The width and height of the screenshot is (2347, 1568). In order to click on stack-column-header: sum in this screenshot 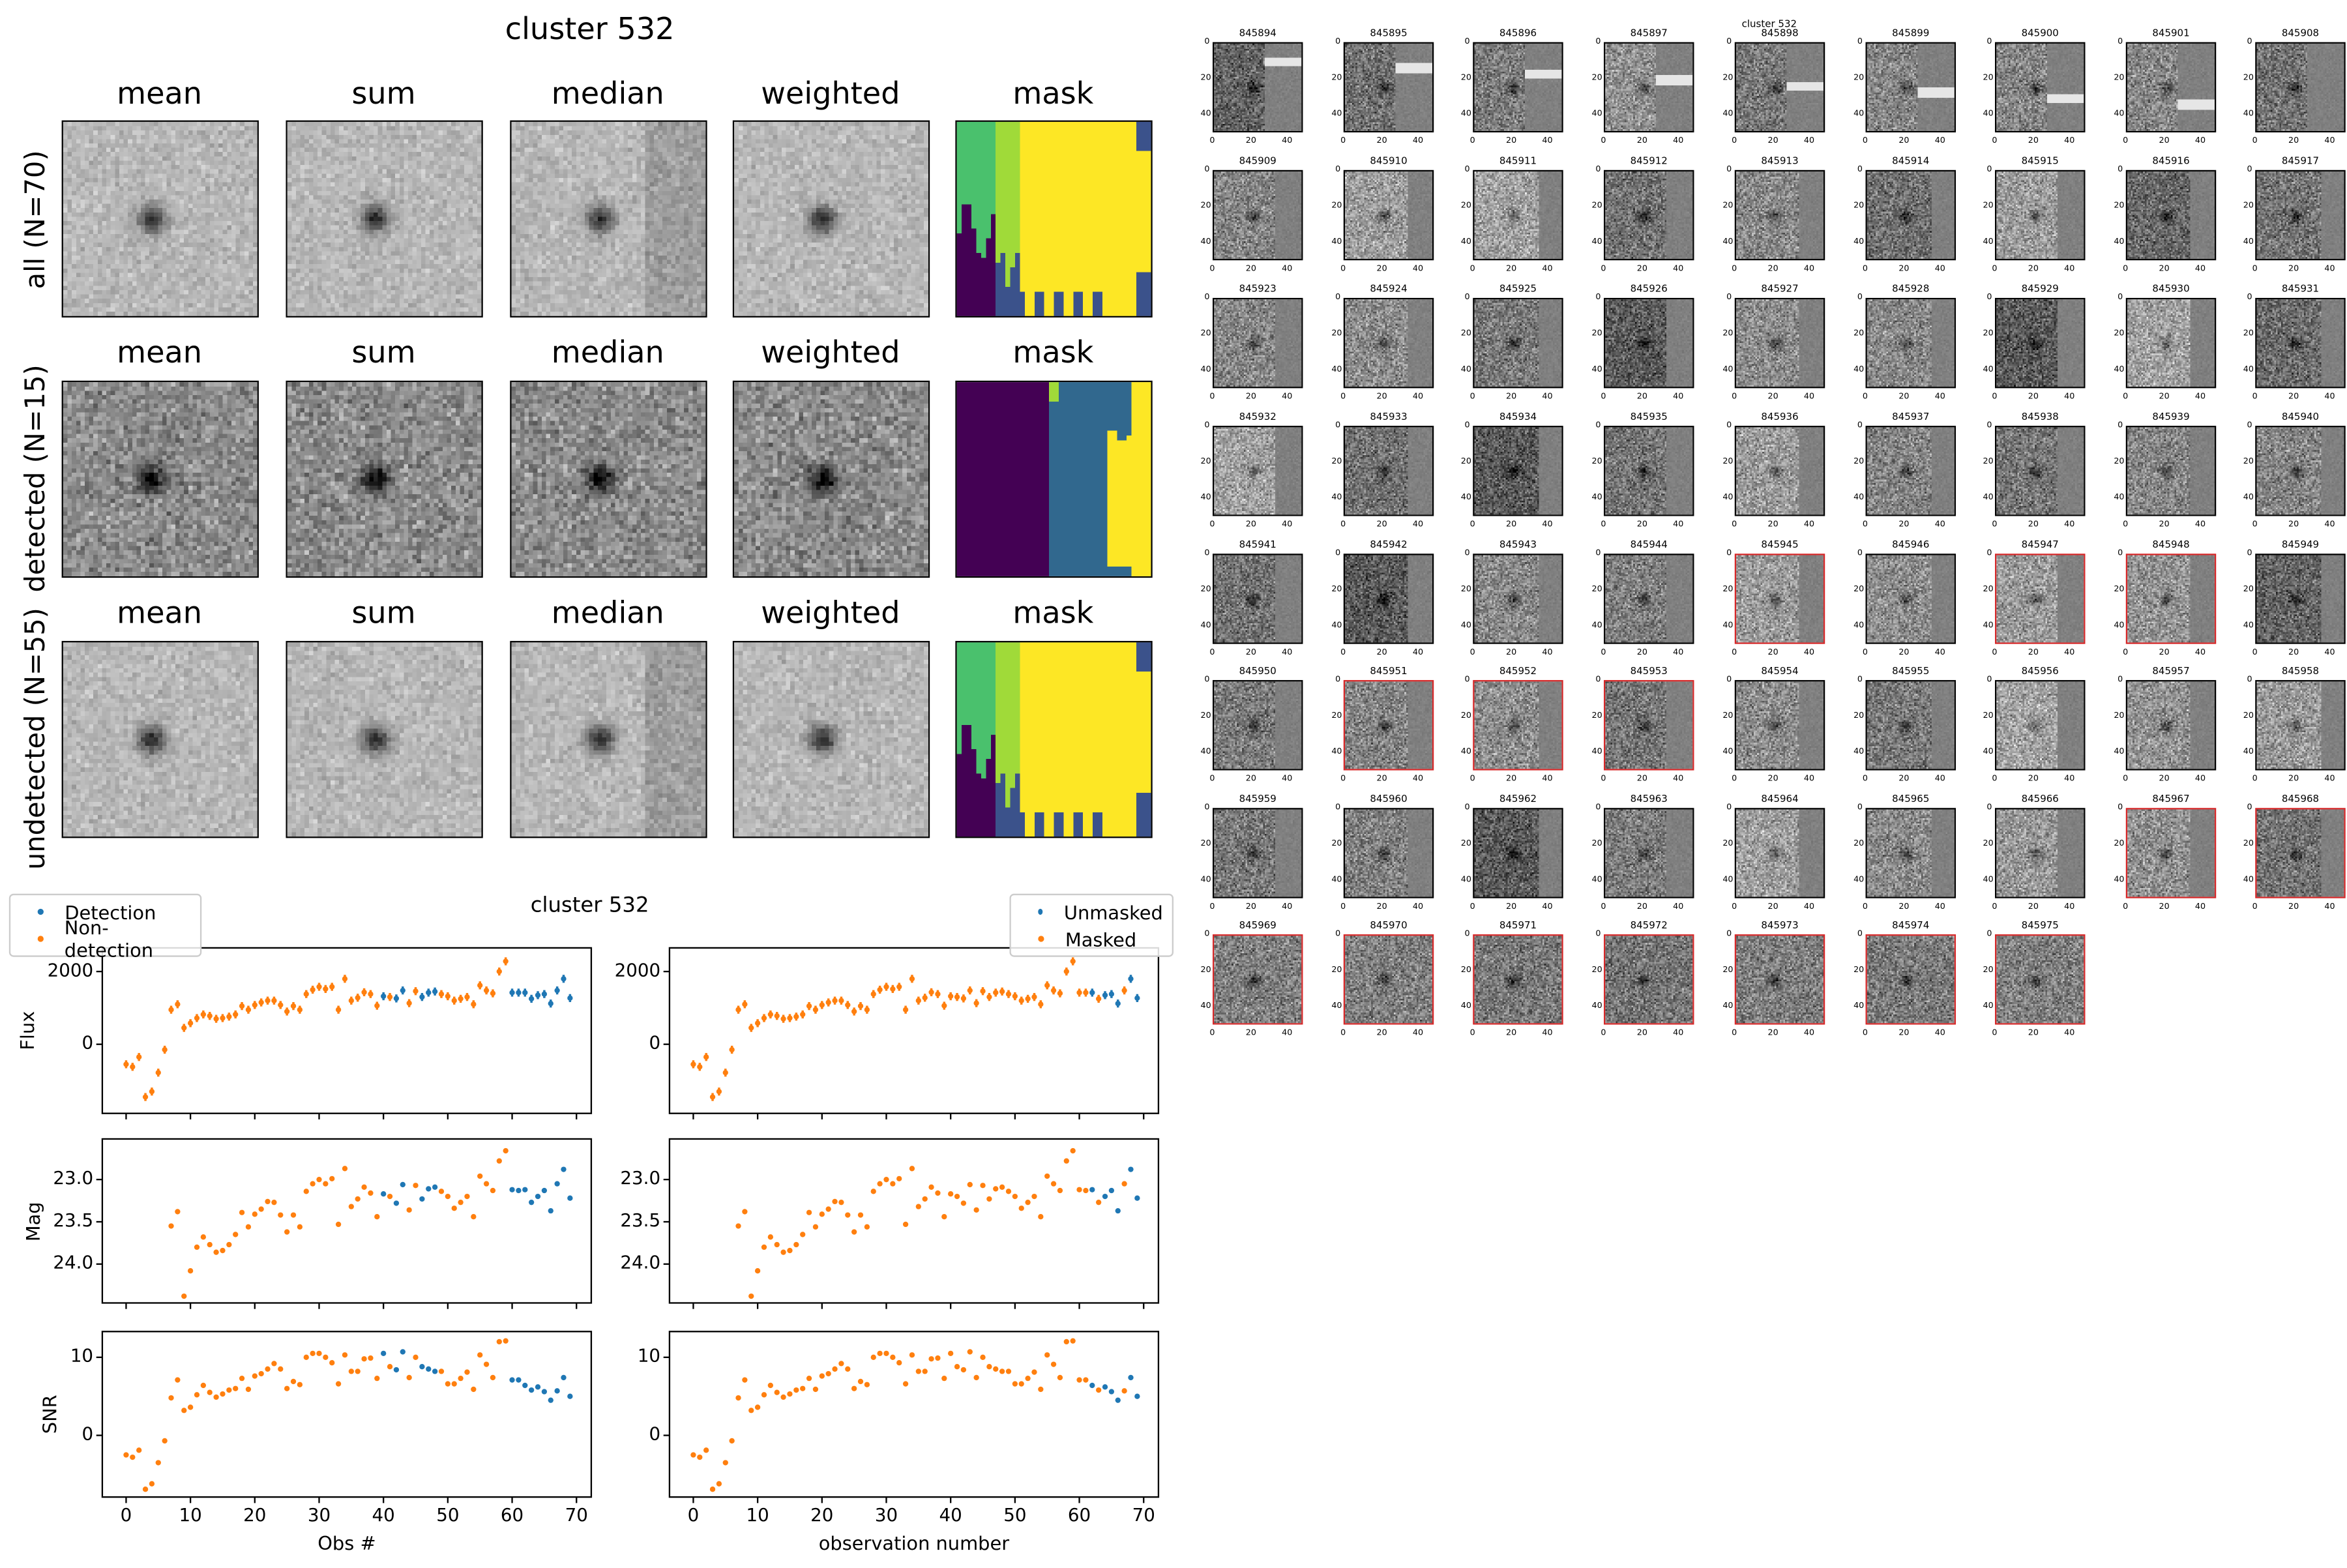, I will do `click(383, 352)`.